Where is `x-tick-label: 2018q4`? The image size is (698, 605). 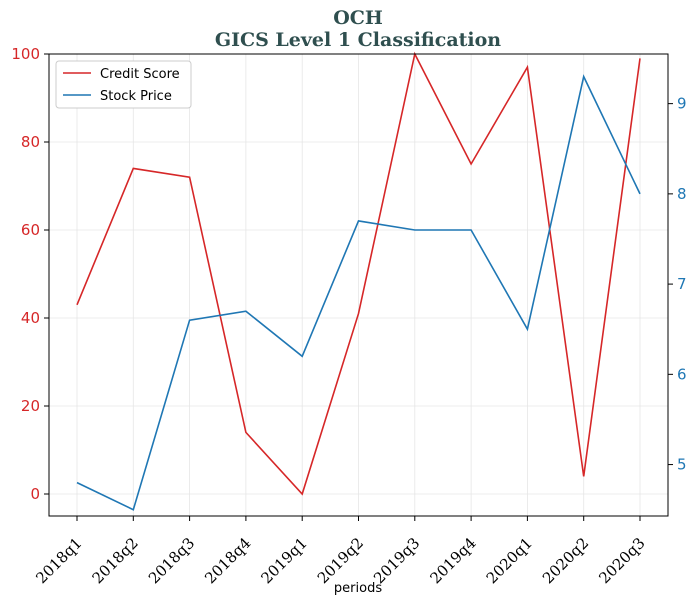
x-tick-label: 2018q4 is located at coordinates (227, 560).